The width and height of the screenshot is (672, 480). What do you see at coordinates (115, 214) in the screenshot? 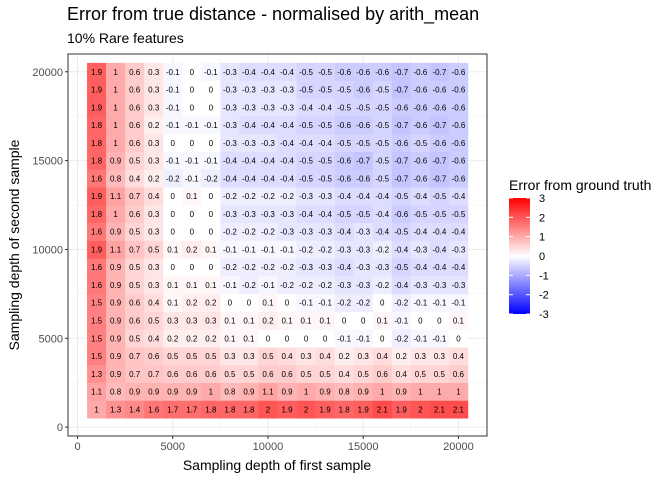
I see `cell-value-label: 1` at bounding box center [115, 214].